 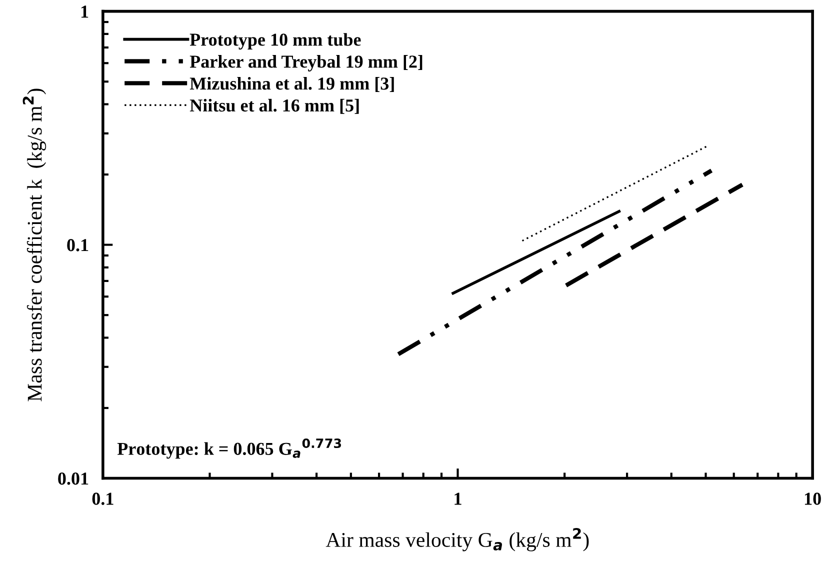 What do you see at coordinates (73, 478) in the screenshot?
I see `y-tick-label: 0.01` at bounding box center [73, 478].